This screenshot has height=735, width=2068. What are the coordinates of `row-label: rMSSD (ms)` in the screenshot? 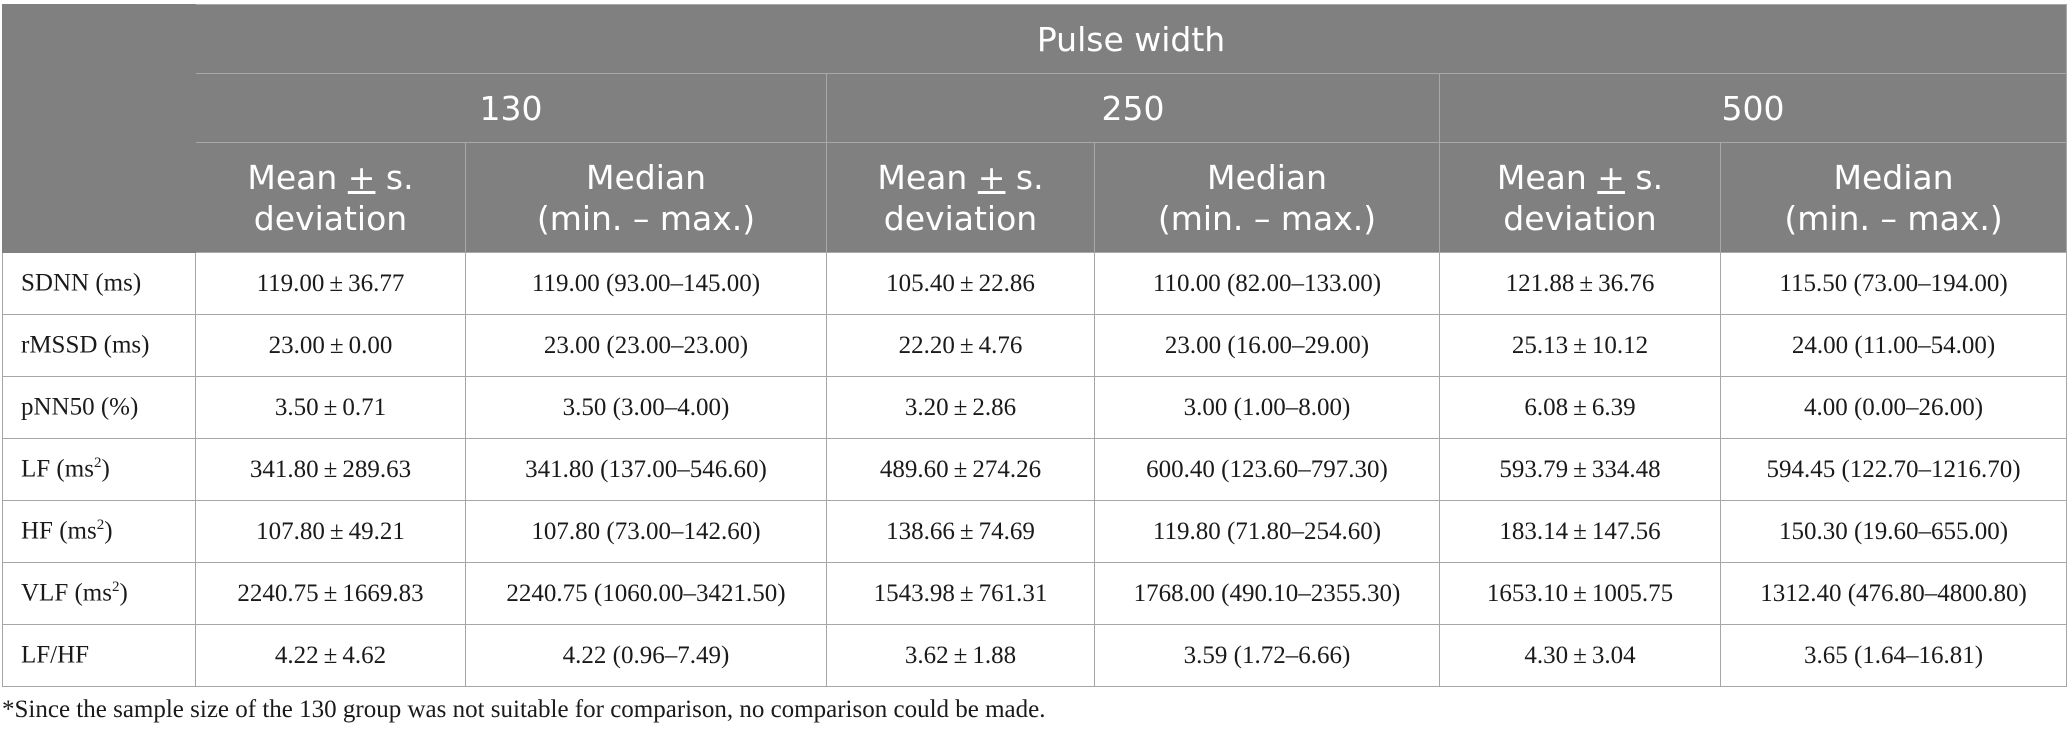 It's located at (99, 345).